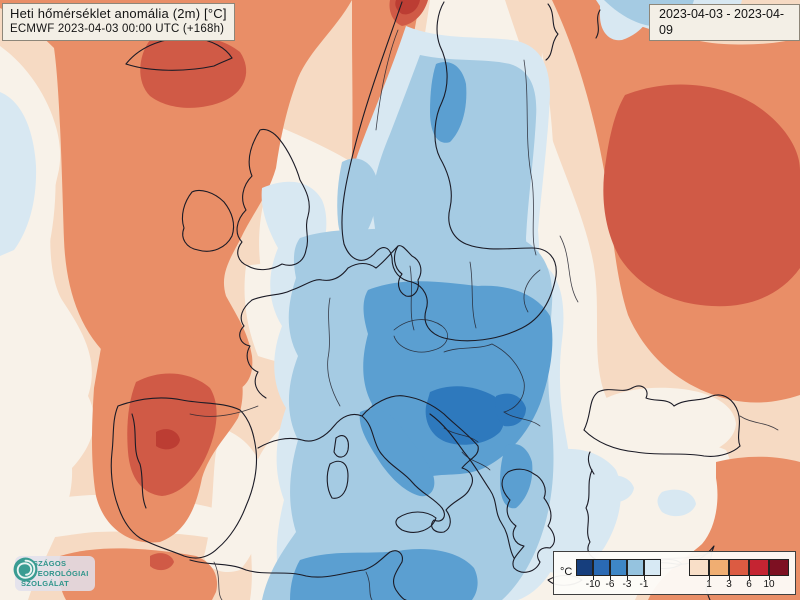 The image size is (800, 600). What do you see at coordinates (709, 584) in the screenshot?
I see `legend-tick-label: 1` at bounding box center [709, 584].